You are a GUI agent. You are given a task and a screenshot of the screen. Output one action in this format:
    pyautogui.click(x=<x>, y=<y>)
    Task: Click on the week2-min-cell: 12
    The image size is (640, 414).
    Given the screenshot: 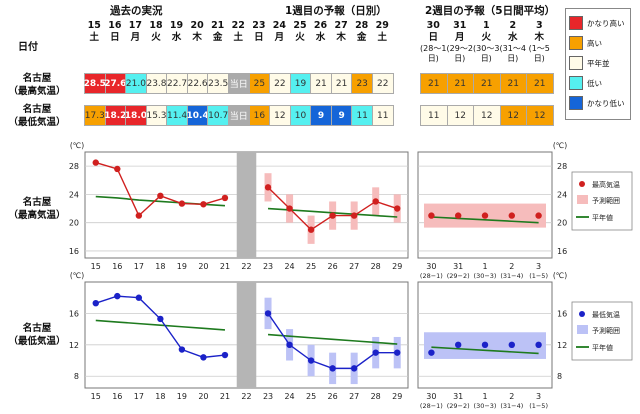 What is the action you would take?
    pyautogui.click(x=540, y=115)
    